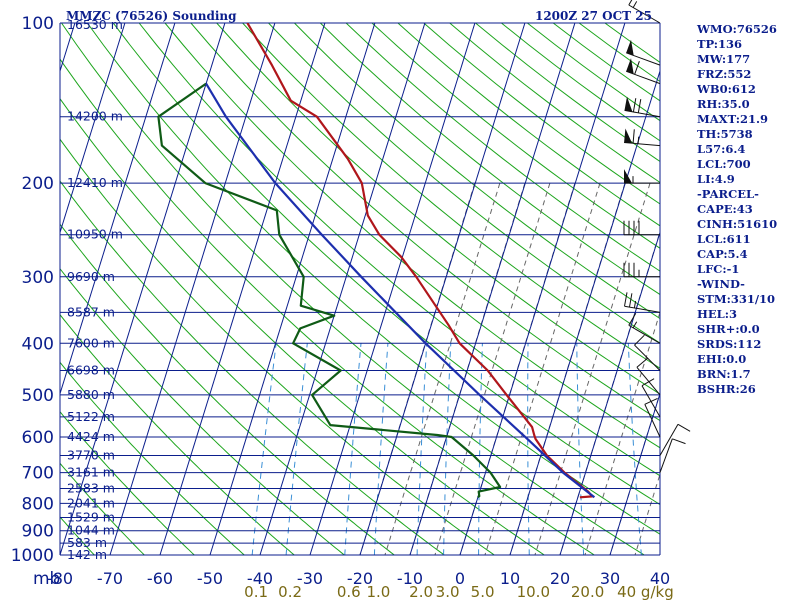  Describe the element at coordinates (725, 134) in the screenshot. I see `index-th: TH:5738` at that location.